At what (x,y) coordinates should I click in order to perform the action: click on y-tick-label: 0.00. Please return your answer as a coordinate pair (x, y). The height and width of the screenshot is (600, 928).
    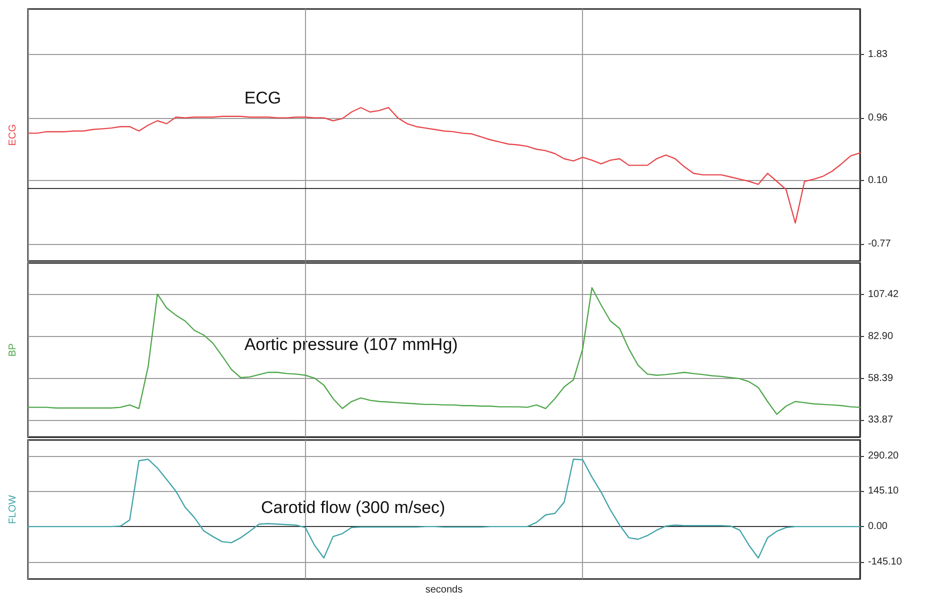
    Looking at the image, I should click on (878, 526).